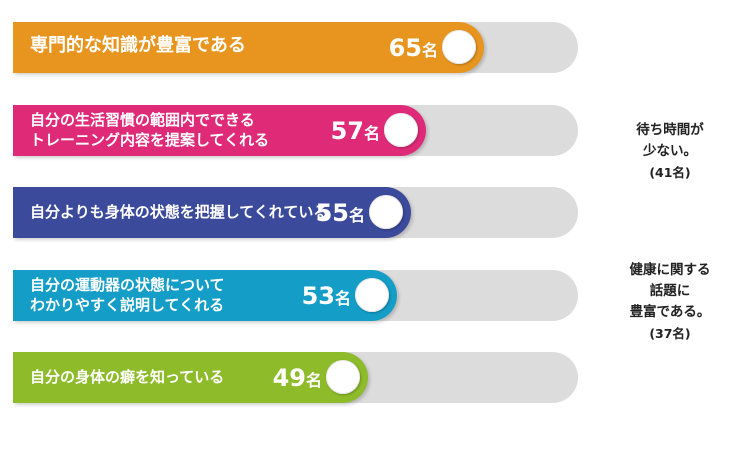 This screenshot has width=748, height=468. I want to click on data-label: 49名, so click(297, 378).